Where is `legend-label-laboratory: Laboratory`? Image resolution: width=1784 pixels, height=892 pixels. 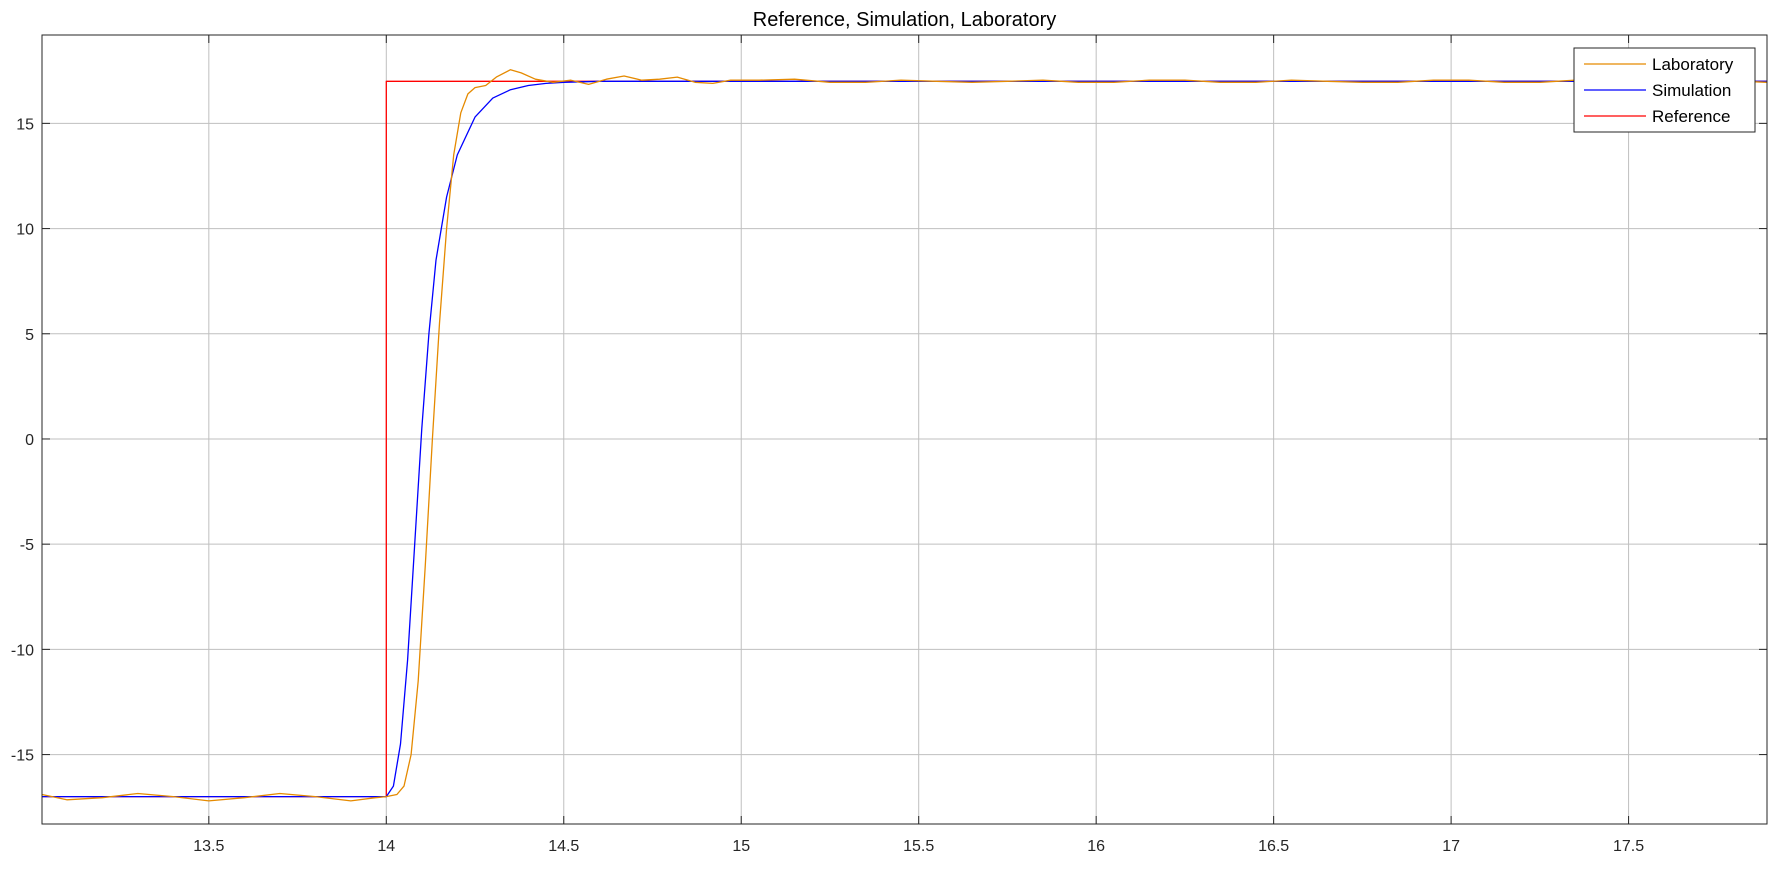
legend-label-laboratory: Laboratory is located at coordinates (1693, 64).